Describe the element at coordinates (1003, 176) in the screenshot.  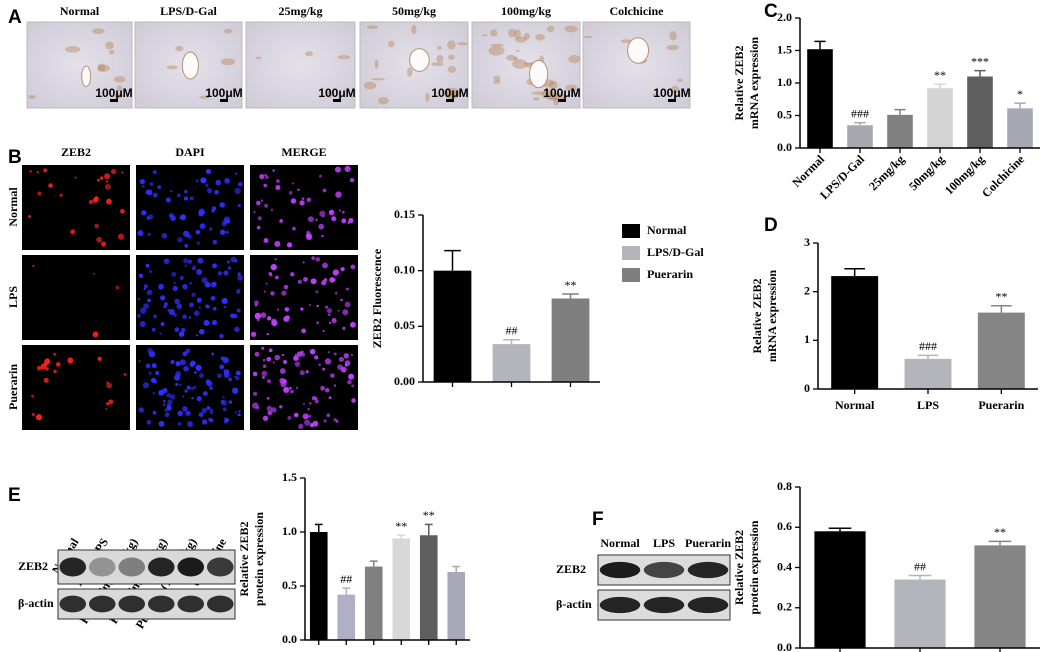
I see `x-tick-label: Colchicine` at that location.